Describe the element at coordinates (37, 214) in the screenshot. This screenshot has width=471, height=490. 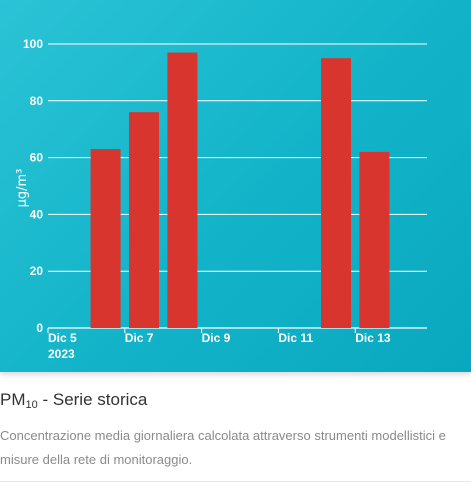
I see `y-tick-label-40: 40` at that location.